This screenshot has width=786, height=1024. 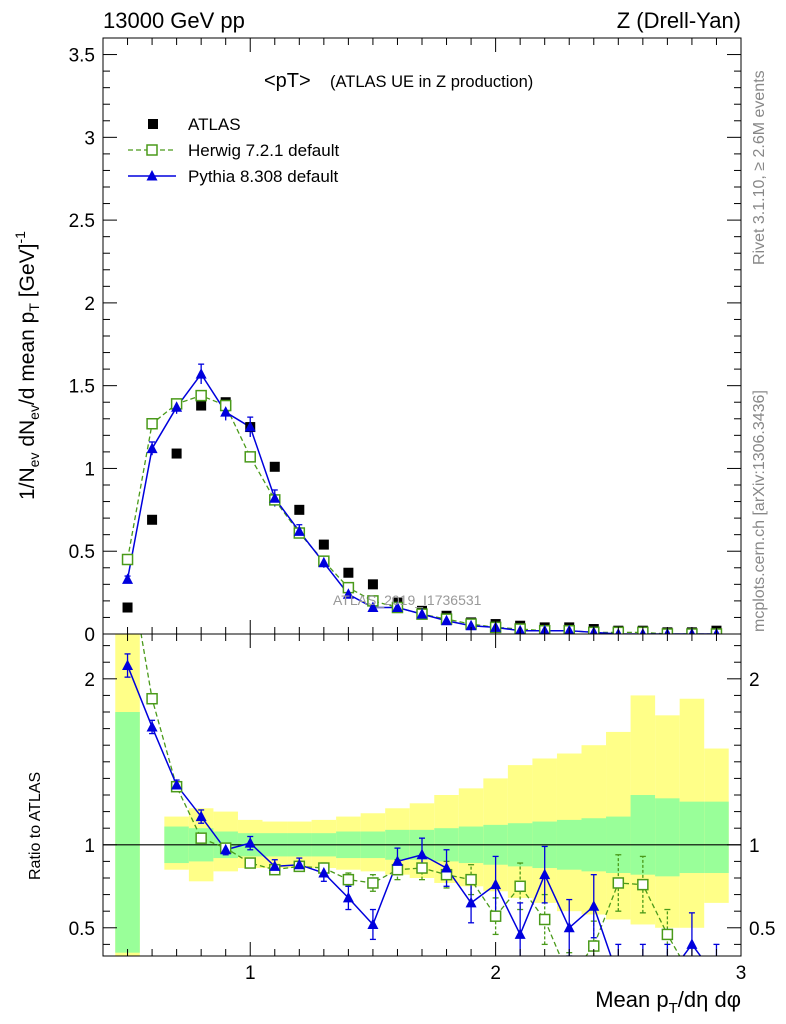 I want to click on top-y-tick-label: 3, so click(x=89, y=138).